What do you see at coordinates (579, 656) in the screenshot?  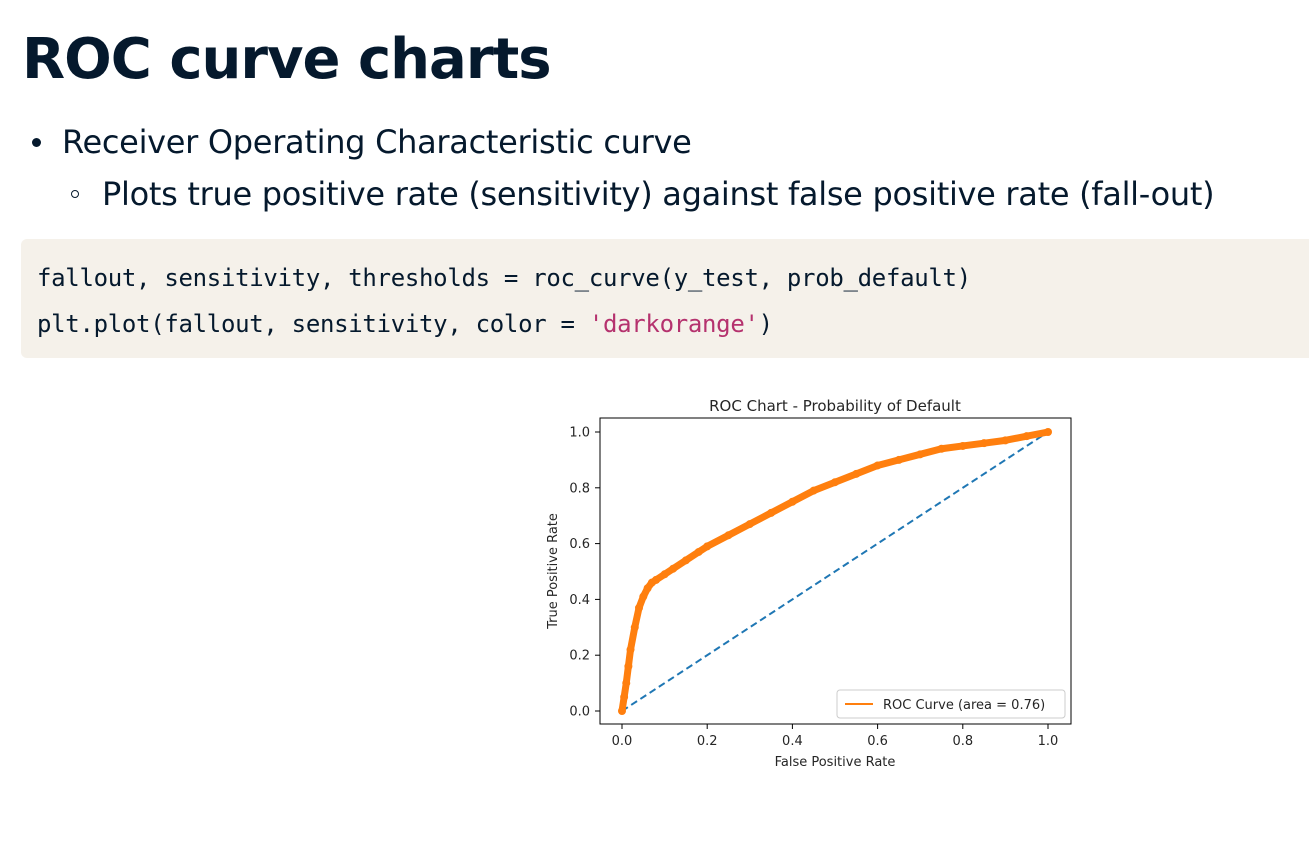 I see `y-tick-label: 0.2` at bounding box center [579, 656].